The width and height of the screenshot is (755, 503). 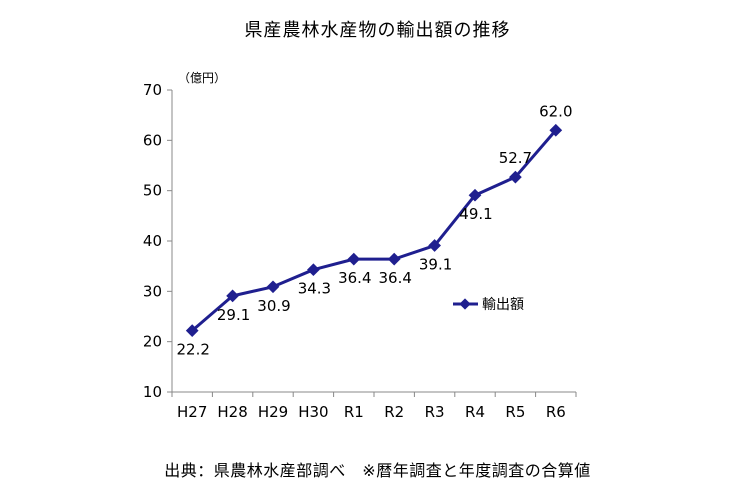 What do you see at coordinates (503, 305) in the screenshot?
I see `legend-label: 輸出額` at bounding box center [503, 305].